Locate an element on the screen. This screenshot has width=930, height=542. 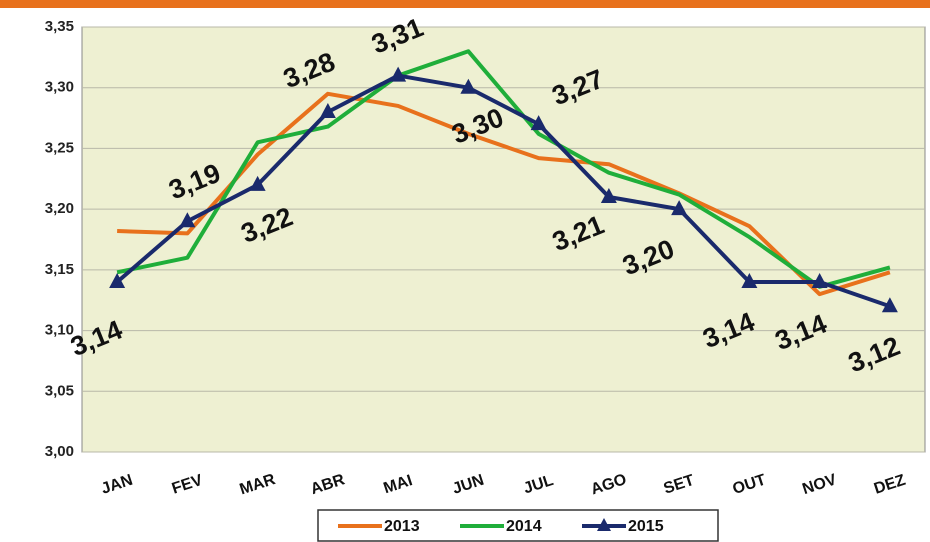
legend-marker is located at coordinates (604, 524).